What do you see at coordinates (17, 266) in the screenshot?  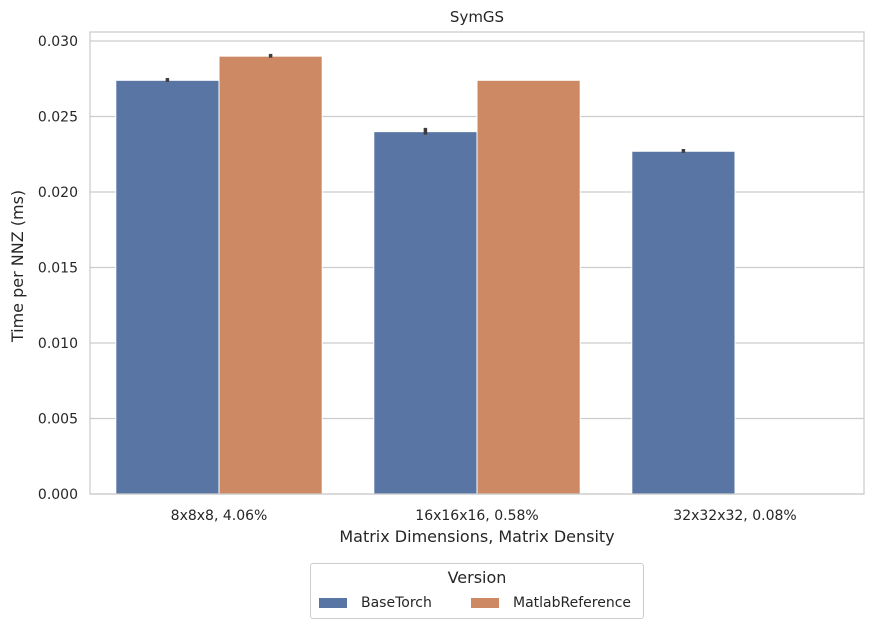 I see `y-axis-label: Time per NNZ (ms)` at bounding box center [17, 266].